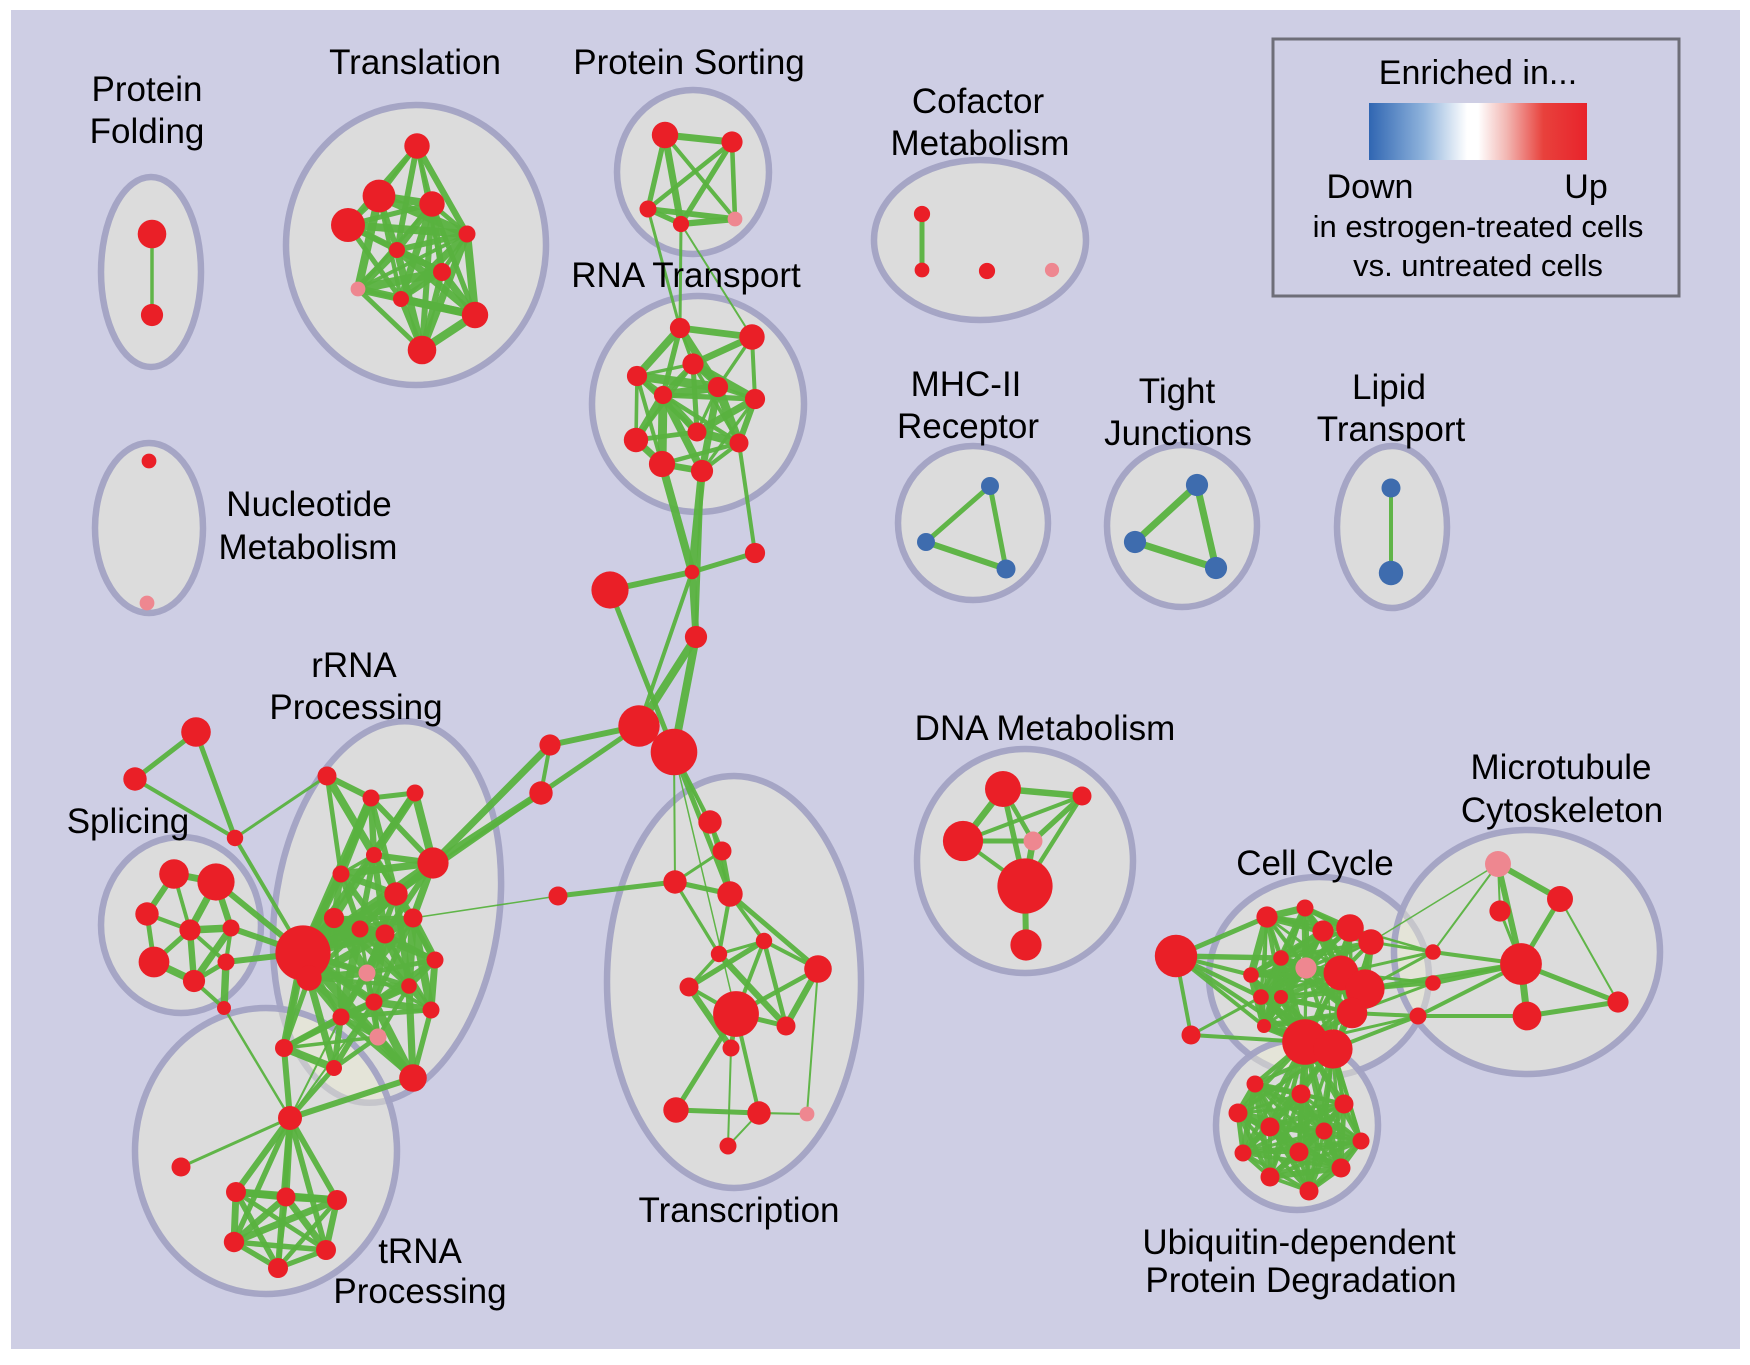 The width and height of the screenshot is (1750, 1365). What do you see at coordinates (1391, 429) in the screenshot?
I see `svg-text: Transport` at bounding box center [1391, 429].